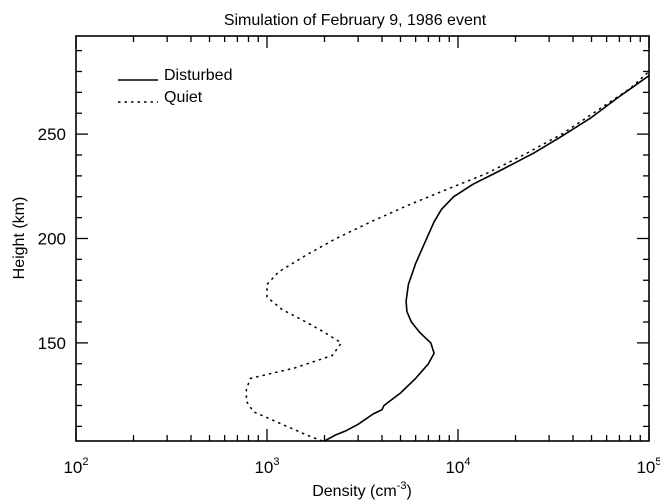 The width and height of the screenshot is (660, 502). I want to click on y-tick-label: 200, so click(52, 239).